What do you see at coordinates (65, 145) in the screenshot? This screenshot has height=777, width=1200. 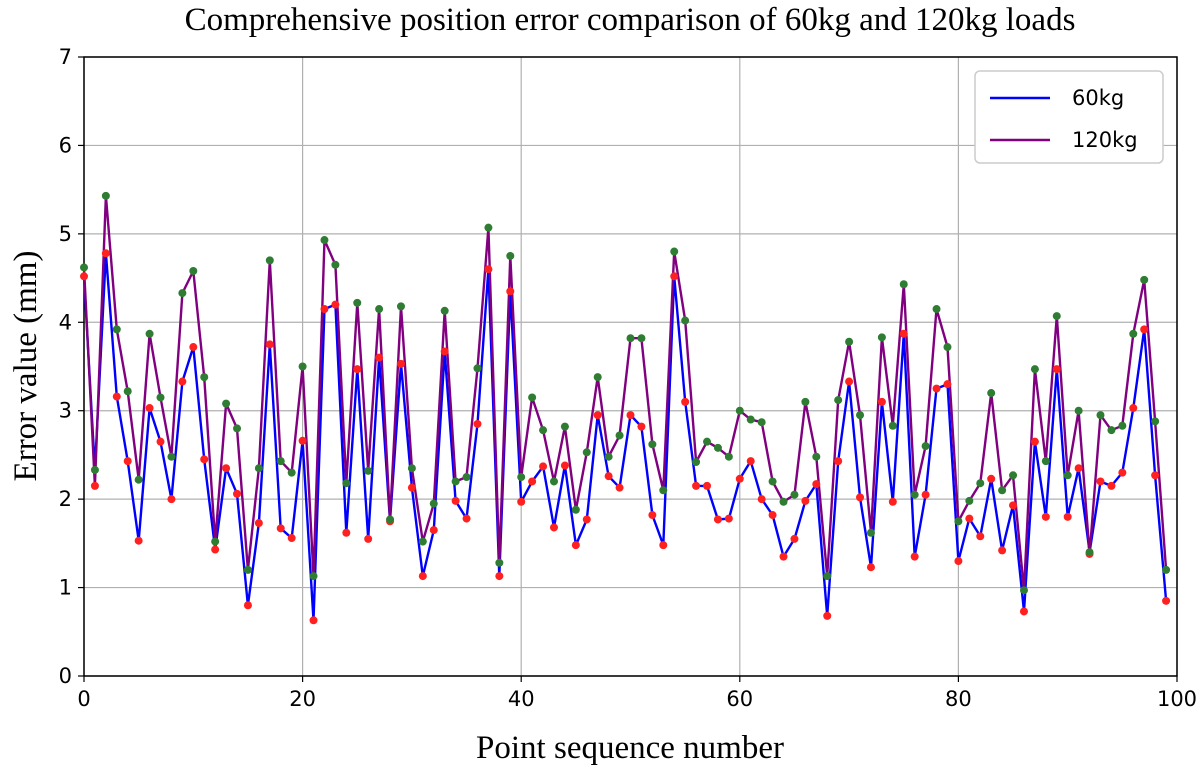 I see `y-tick-label: 6` at bounding box center [65, 145].